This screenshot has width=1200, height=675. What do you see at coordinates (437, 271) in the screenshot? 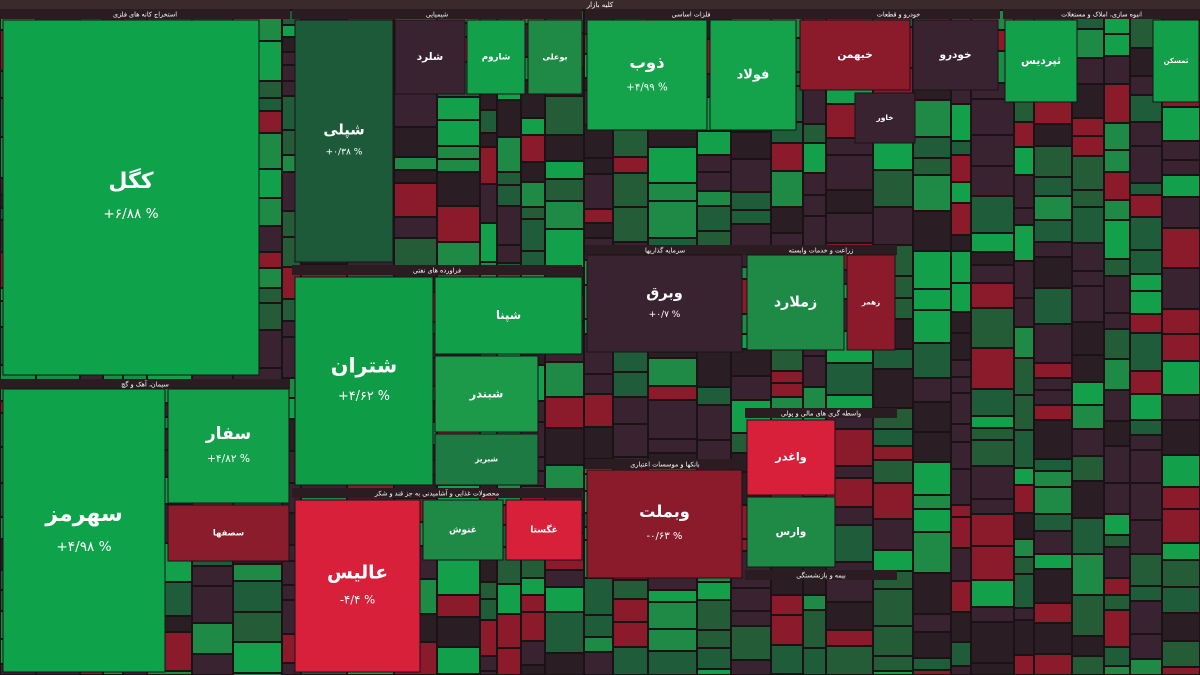
I see `group-title: فراورده های نفتی` at bounding box center [437, 271].